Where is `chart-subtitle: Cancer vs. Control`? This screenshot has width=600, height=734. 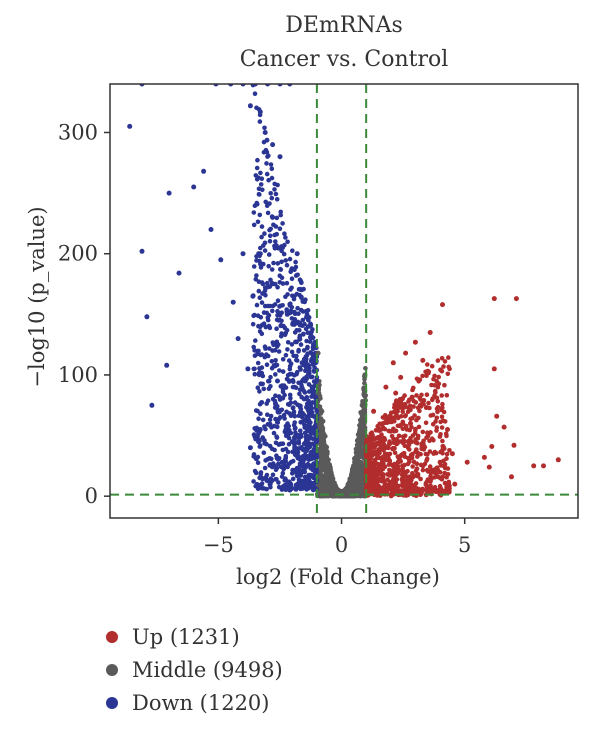 chart-subtitle: Cancer vs. Control is located at coordinates (344, 59).